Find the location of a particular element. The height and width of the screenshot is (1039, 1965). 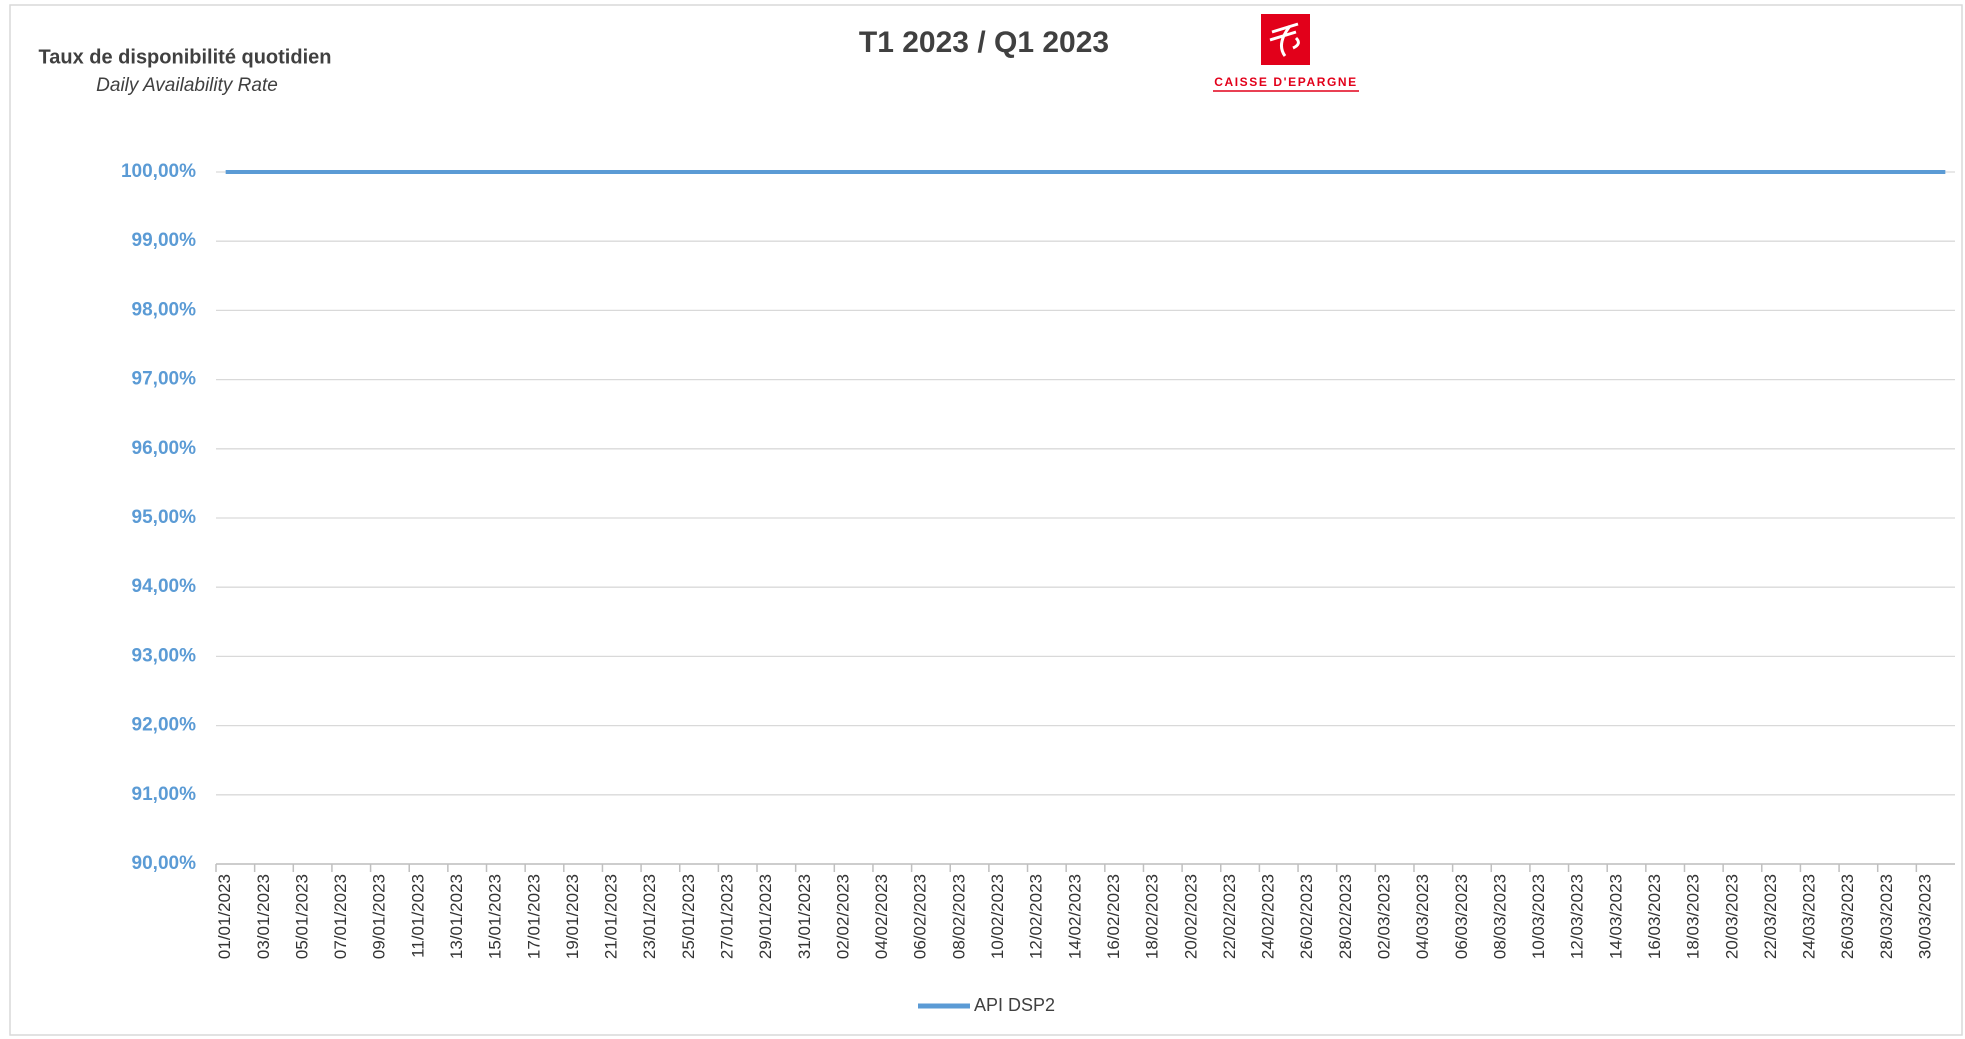

x-tick-label: 10/03/2023 is located at coordinates (1538, 916).